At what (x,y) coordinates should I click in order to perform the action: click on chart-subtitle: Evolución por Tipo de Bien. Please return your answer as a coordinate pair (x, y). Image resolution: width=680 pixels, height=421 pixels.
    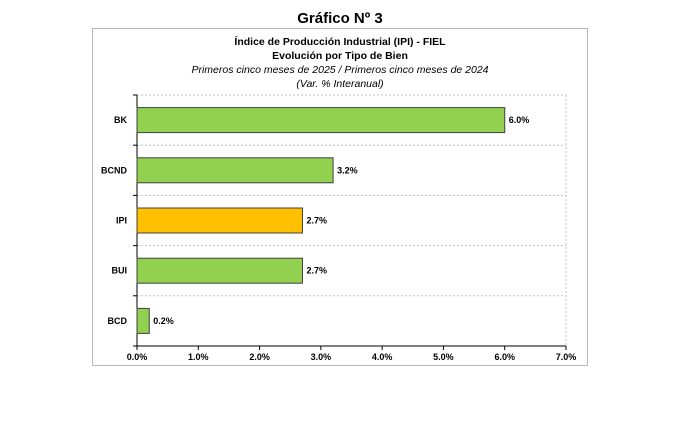
    Looking at the image, I should click on (340, 56).